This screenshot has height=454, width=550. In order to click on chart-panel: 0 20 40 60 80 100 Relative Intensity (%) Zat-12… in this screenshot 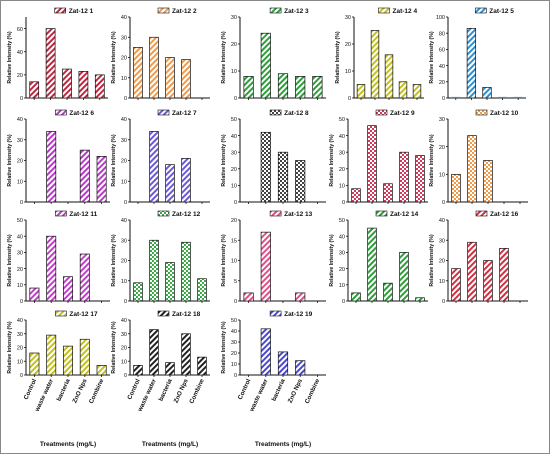, I will do `click(477, 54)`.